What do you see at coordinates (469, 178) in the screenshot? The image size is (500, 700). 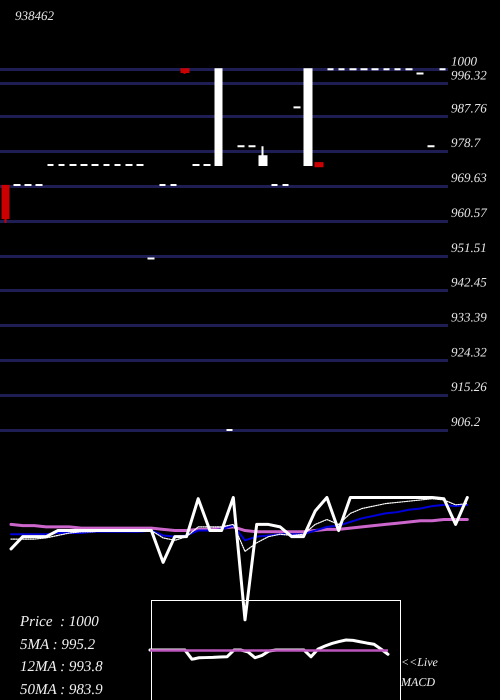 I see `y-tick-label: 969.63` at bounding box center [469, 178].